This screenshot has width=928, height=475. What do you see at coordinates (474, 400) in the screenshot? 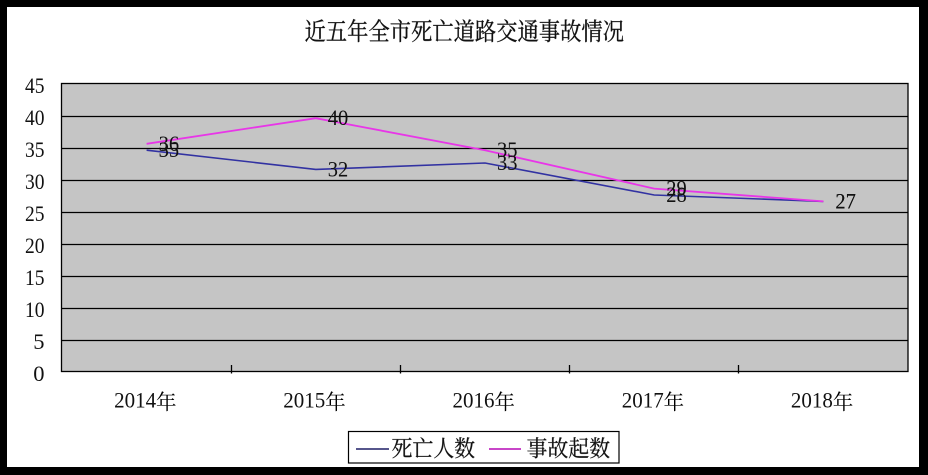
I see `svg-text: 2016` at bounding box center [474, 400].